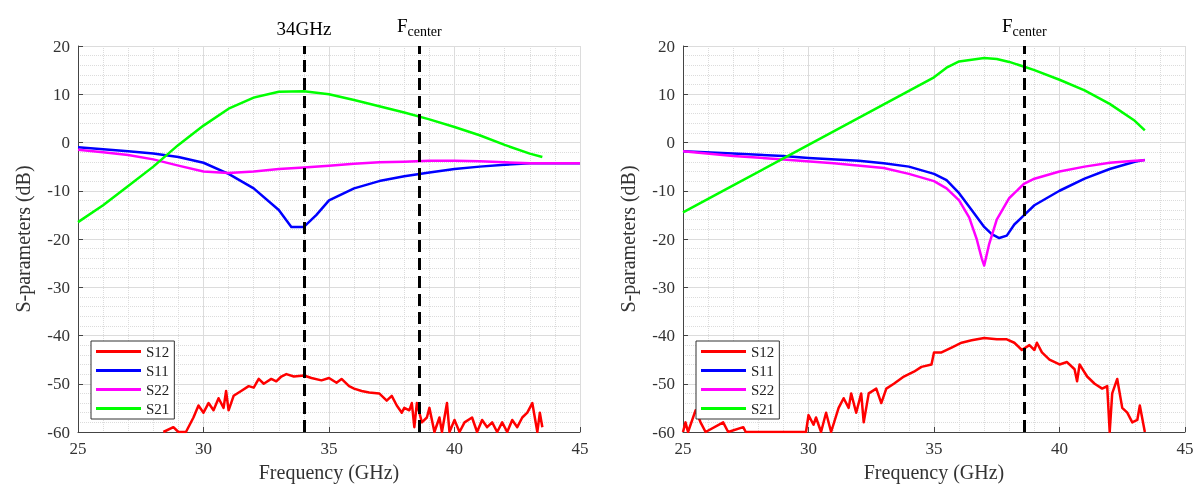 The width and height of the screenshot is (1200, 493). I want to click on ref-line-label: 34GHz, so click(304, 28).